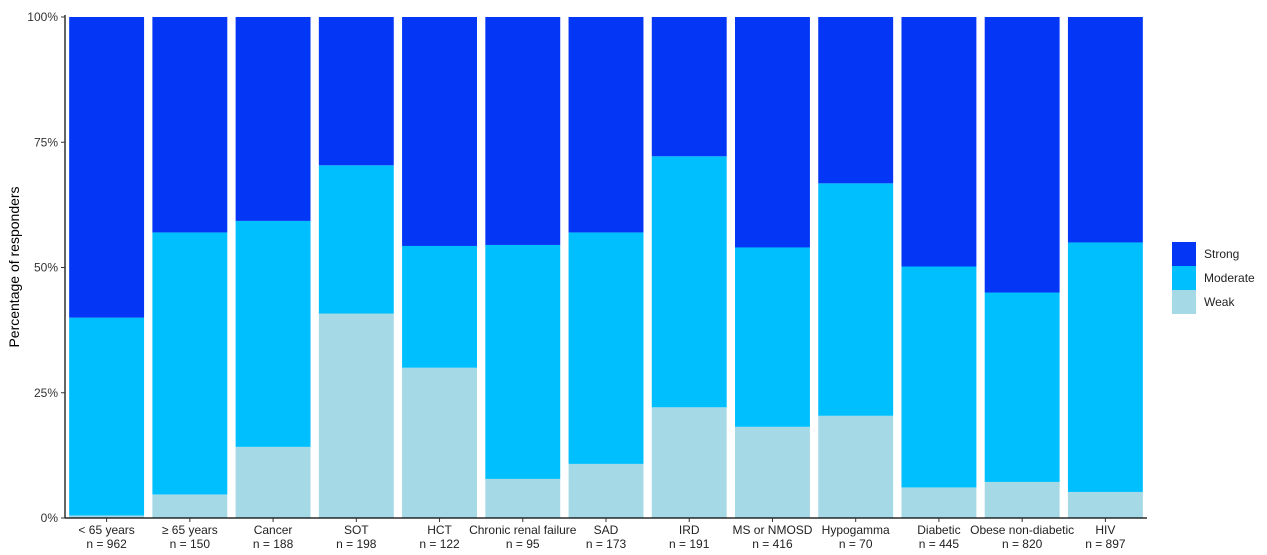 The width and height of the screenshot is (1267, 555). What do you see at coordinates (190, 543) in the screenshot?
I see `x-tick-n-label: n = 150` at bounding box center [190, 543].